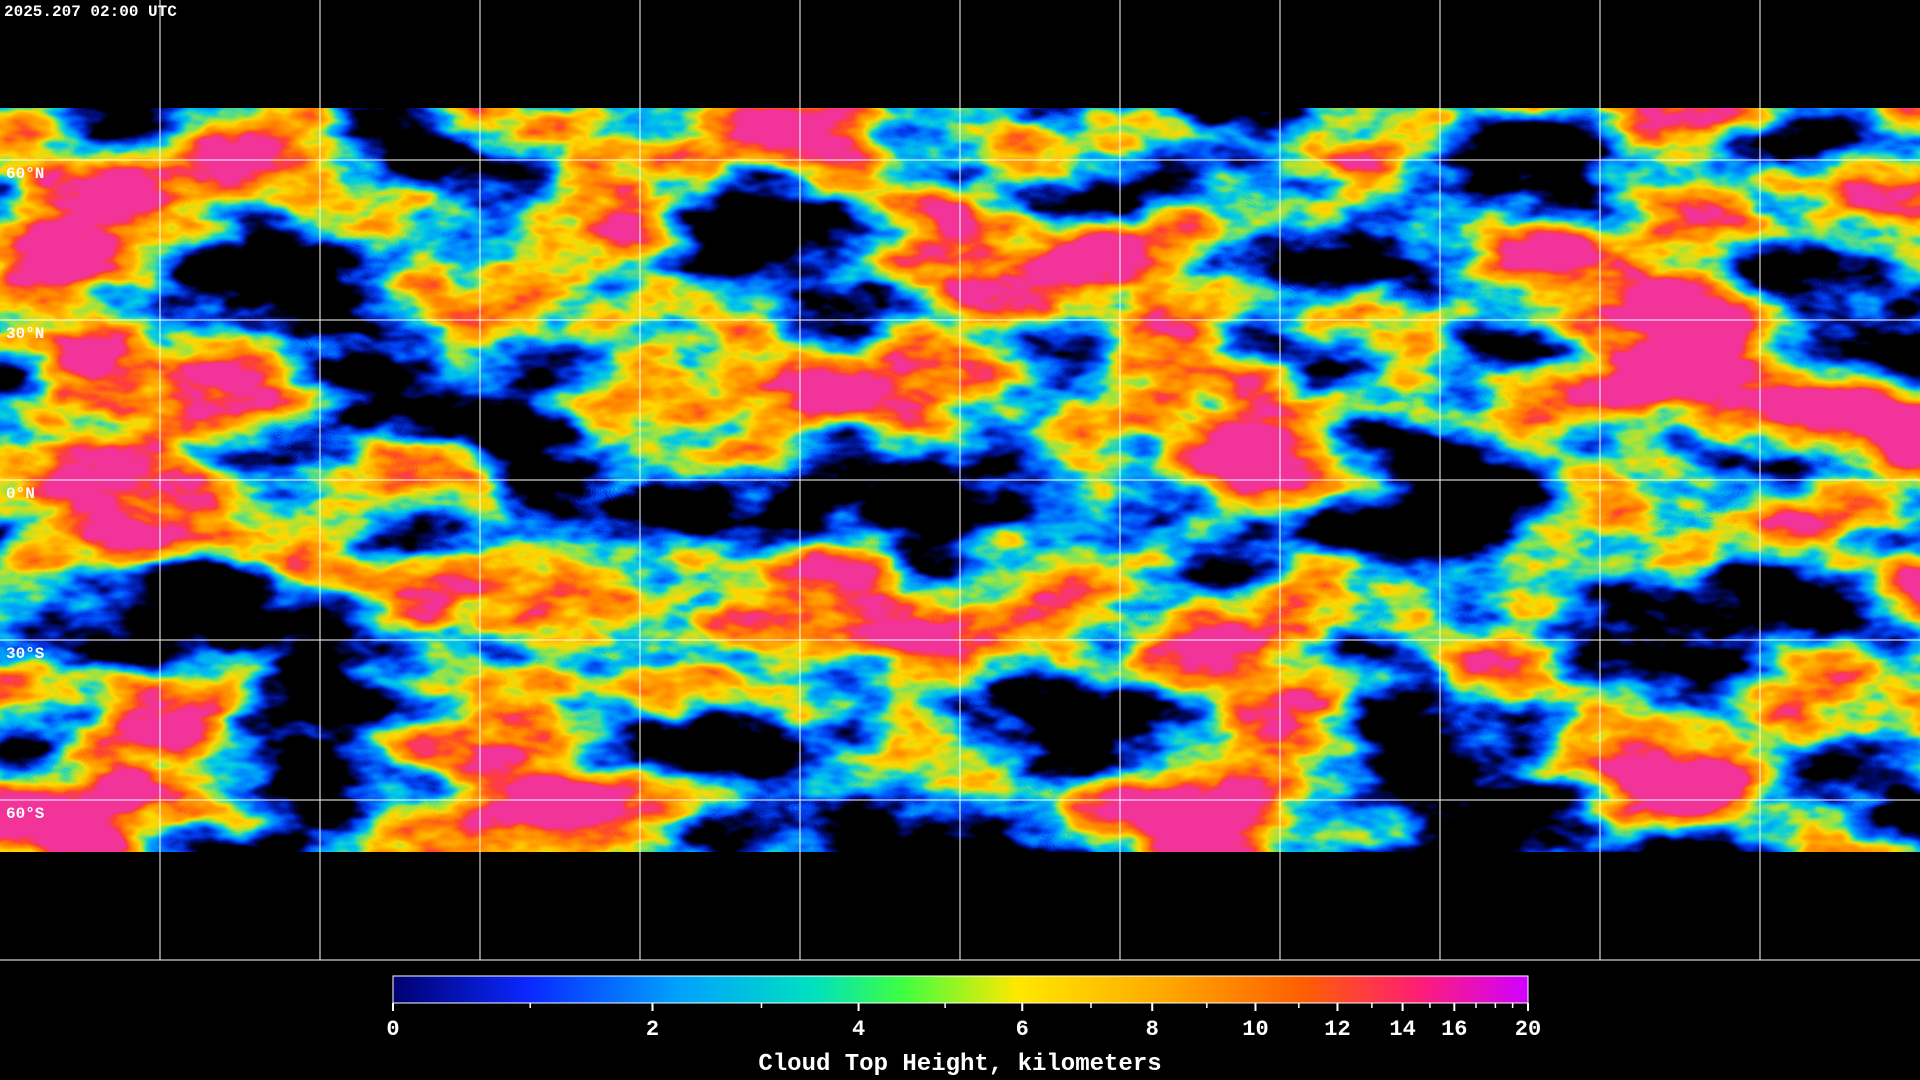 This screenshot has height=1080, width=1920. What do you see at coordinates (20, 494) in the screenshot?
I see `latitude-label: 0°N` at bounding box center [20, 494].